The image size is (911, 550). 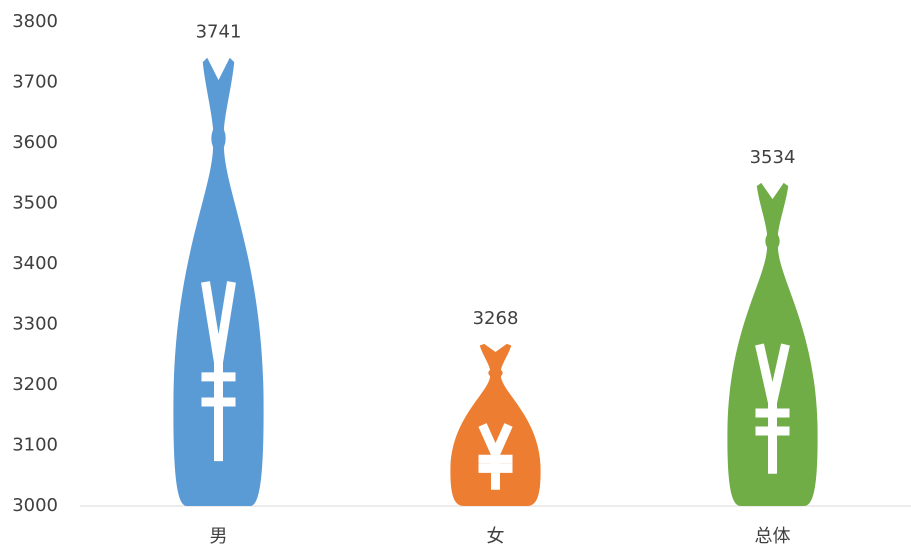 I want to click on y-tick-label: 3100, so click(x=35, y=445).